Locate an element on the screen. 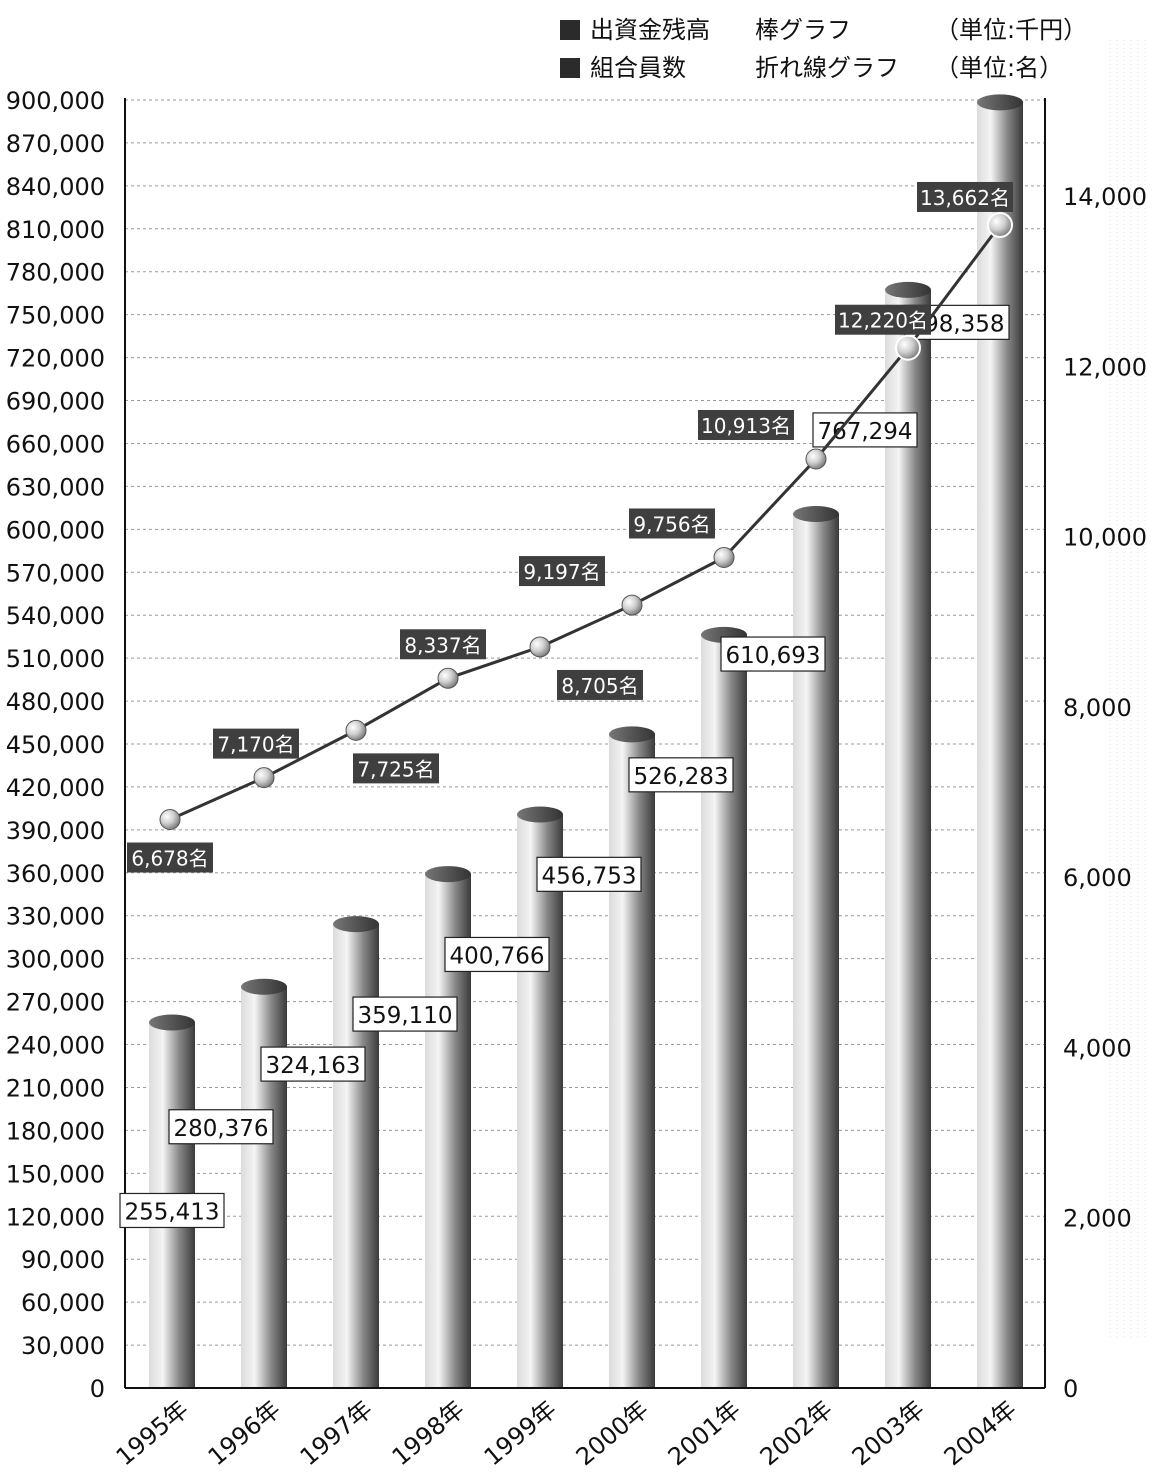 The image size is (1161, 1483). bar-data-label: 767,294 is located at coordinates (865, 430).